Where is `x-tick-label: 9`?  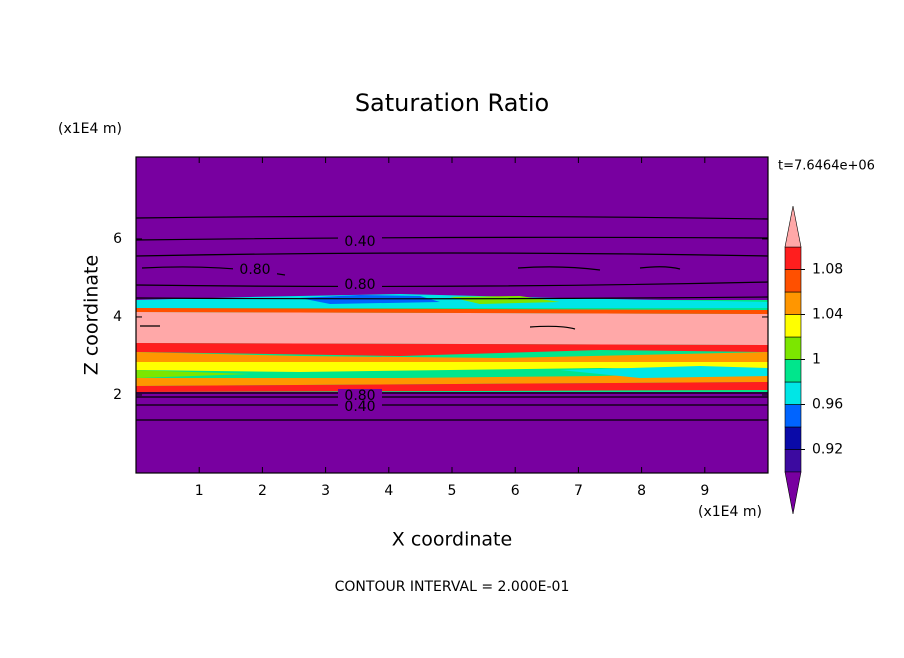 x-tick-label: 9 is located at coordinates (704, 491).